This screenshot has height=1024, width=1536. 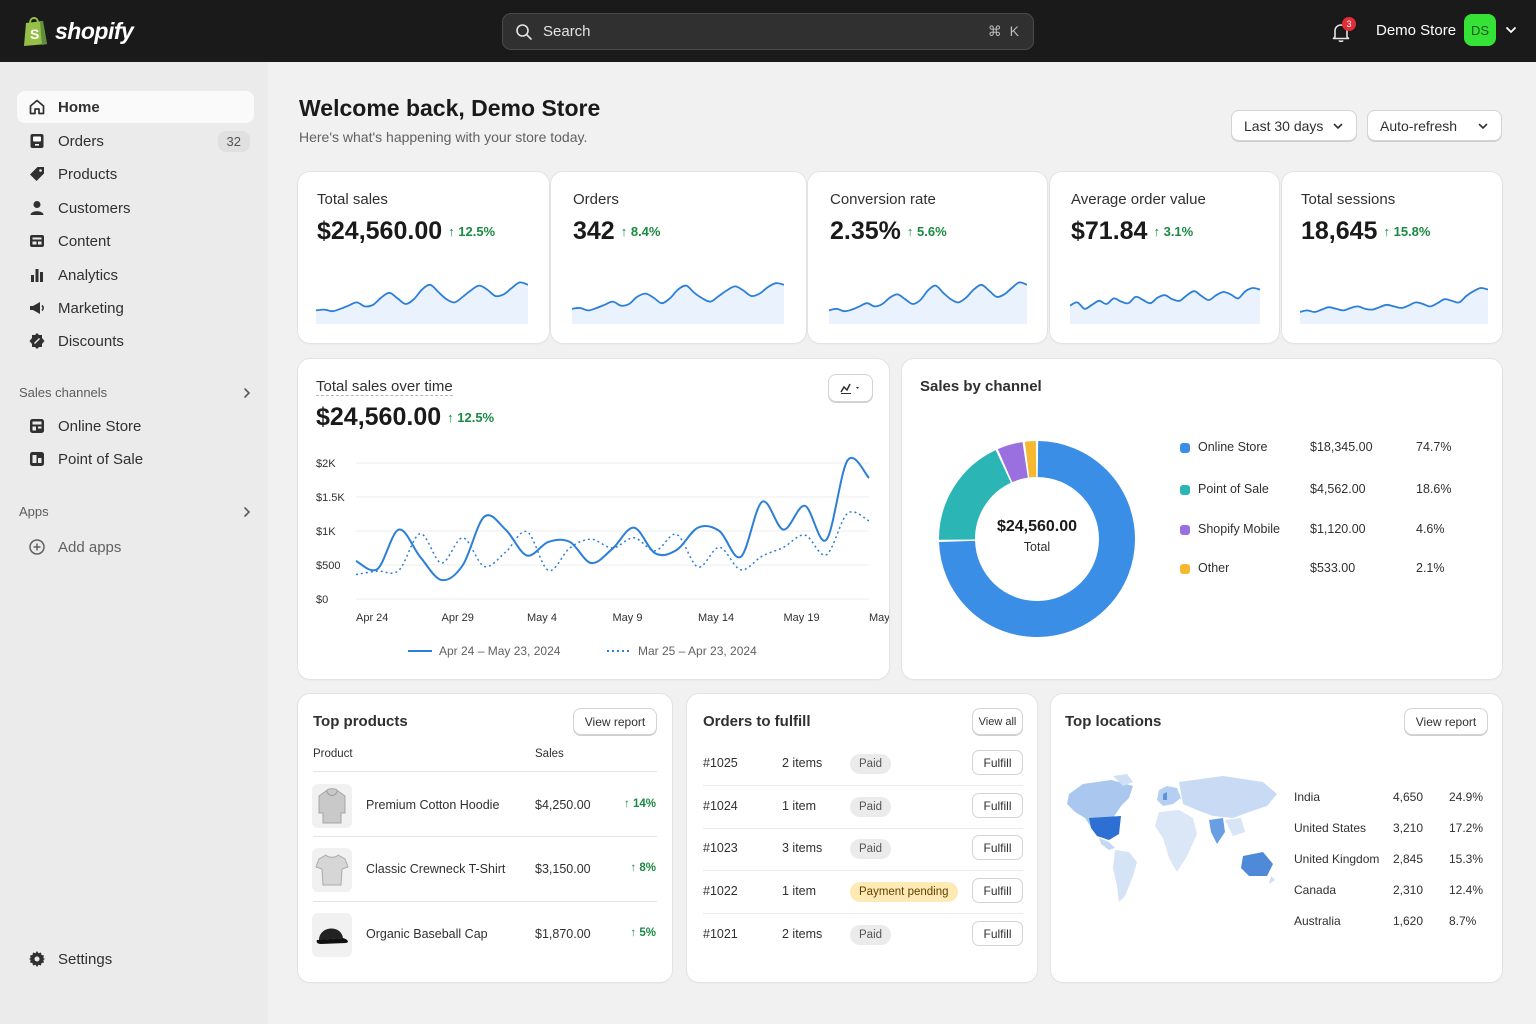 What do you see at coordinates (1113, 721) in the screenshot?
I see `top-locations-title: Top locations` at bounding box center [1113, 721].